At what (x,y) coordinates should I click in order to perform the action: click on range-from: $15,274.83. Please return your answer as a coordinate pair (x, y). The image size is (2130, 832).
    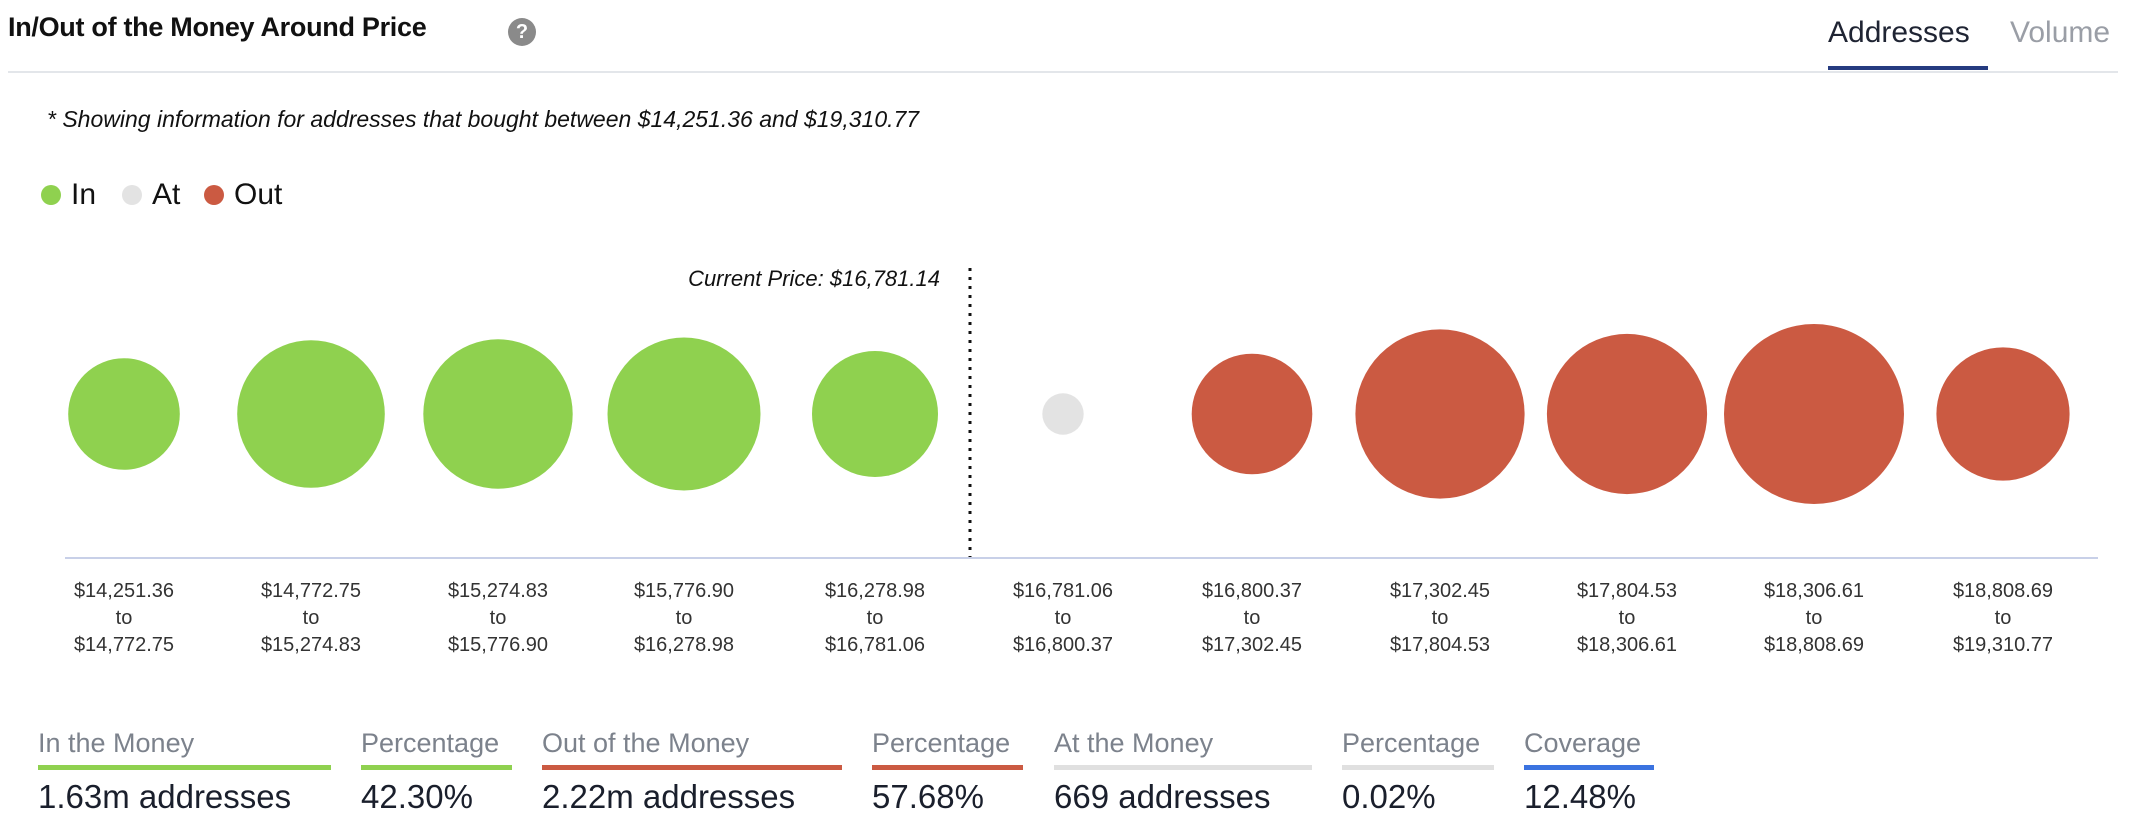
    Looking at the image, I should click on (498, 591).